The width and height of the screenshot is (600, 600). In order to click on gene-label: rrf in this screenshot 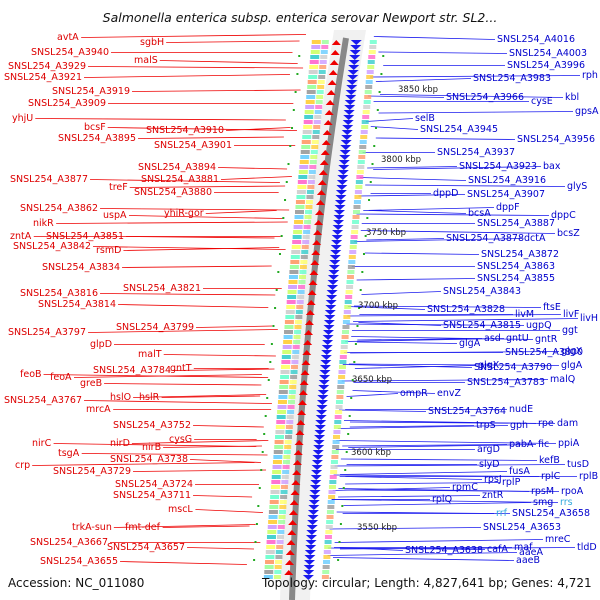, I will do `click(502, 513)`.